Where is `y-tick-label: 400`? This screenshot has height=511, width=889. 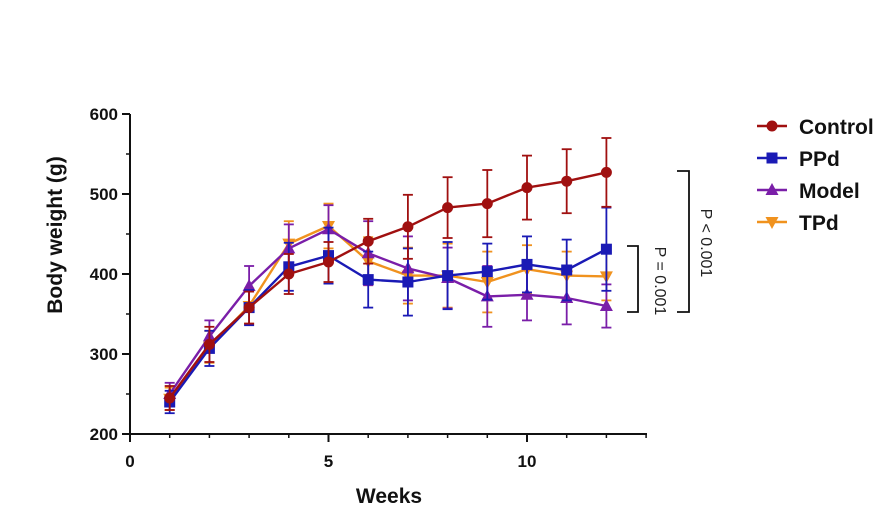 y-tick-label: 400 is located at coordinates (104, 274).